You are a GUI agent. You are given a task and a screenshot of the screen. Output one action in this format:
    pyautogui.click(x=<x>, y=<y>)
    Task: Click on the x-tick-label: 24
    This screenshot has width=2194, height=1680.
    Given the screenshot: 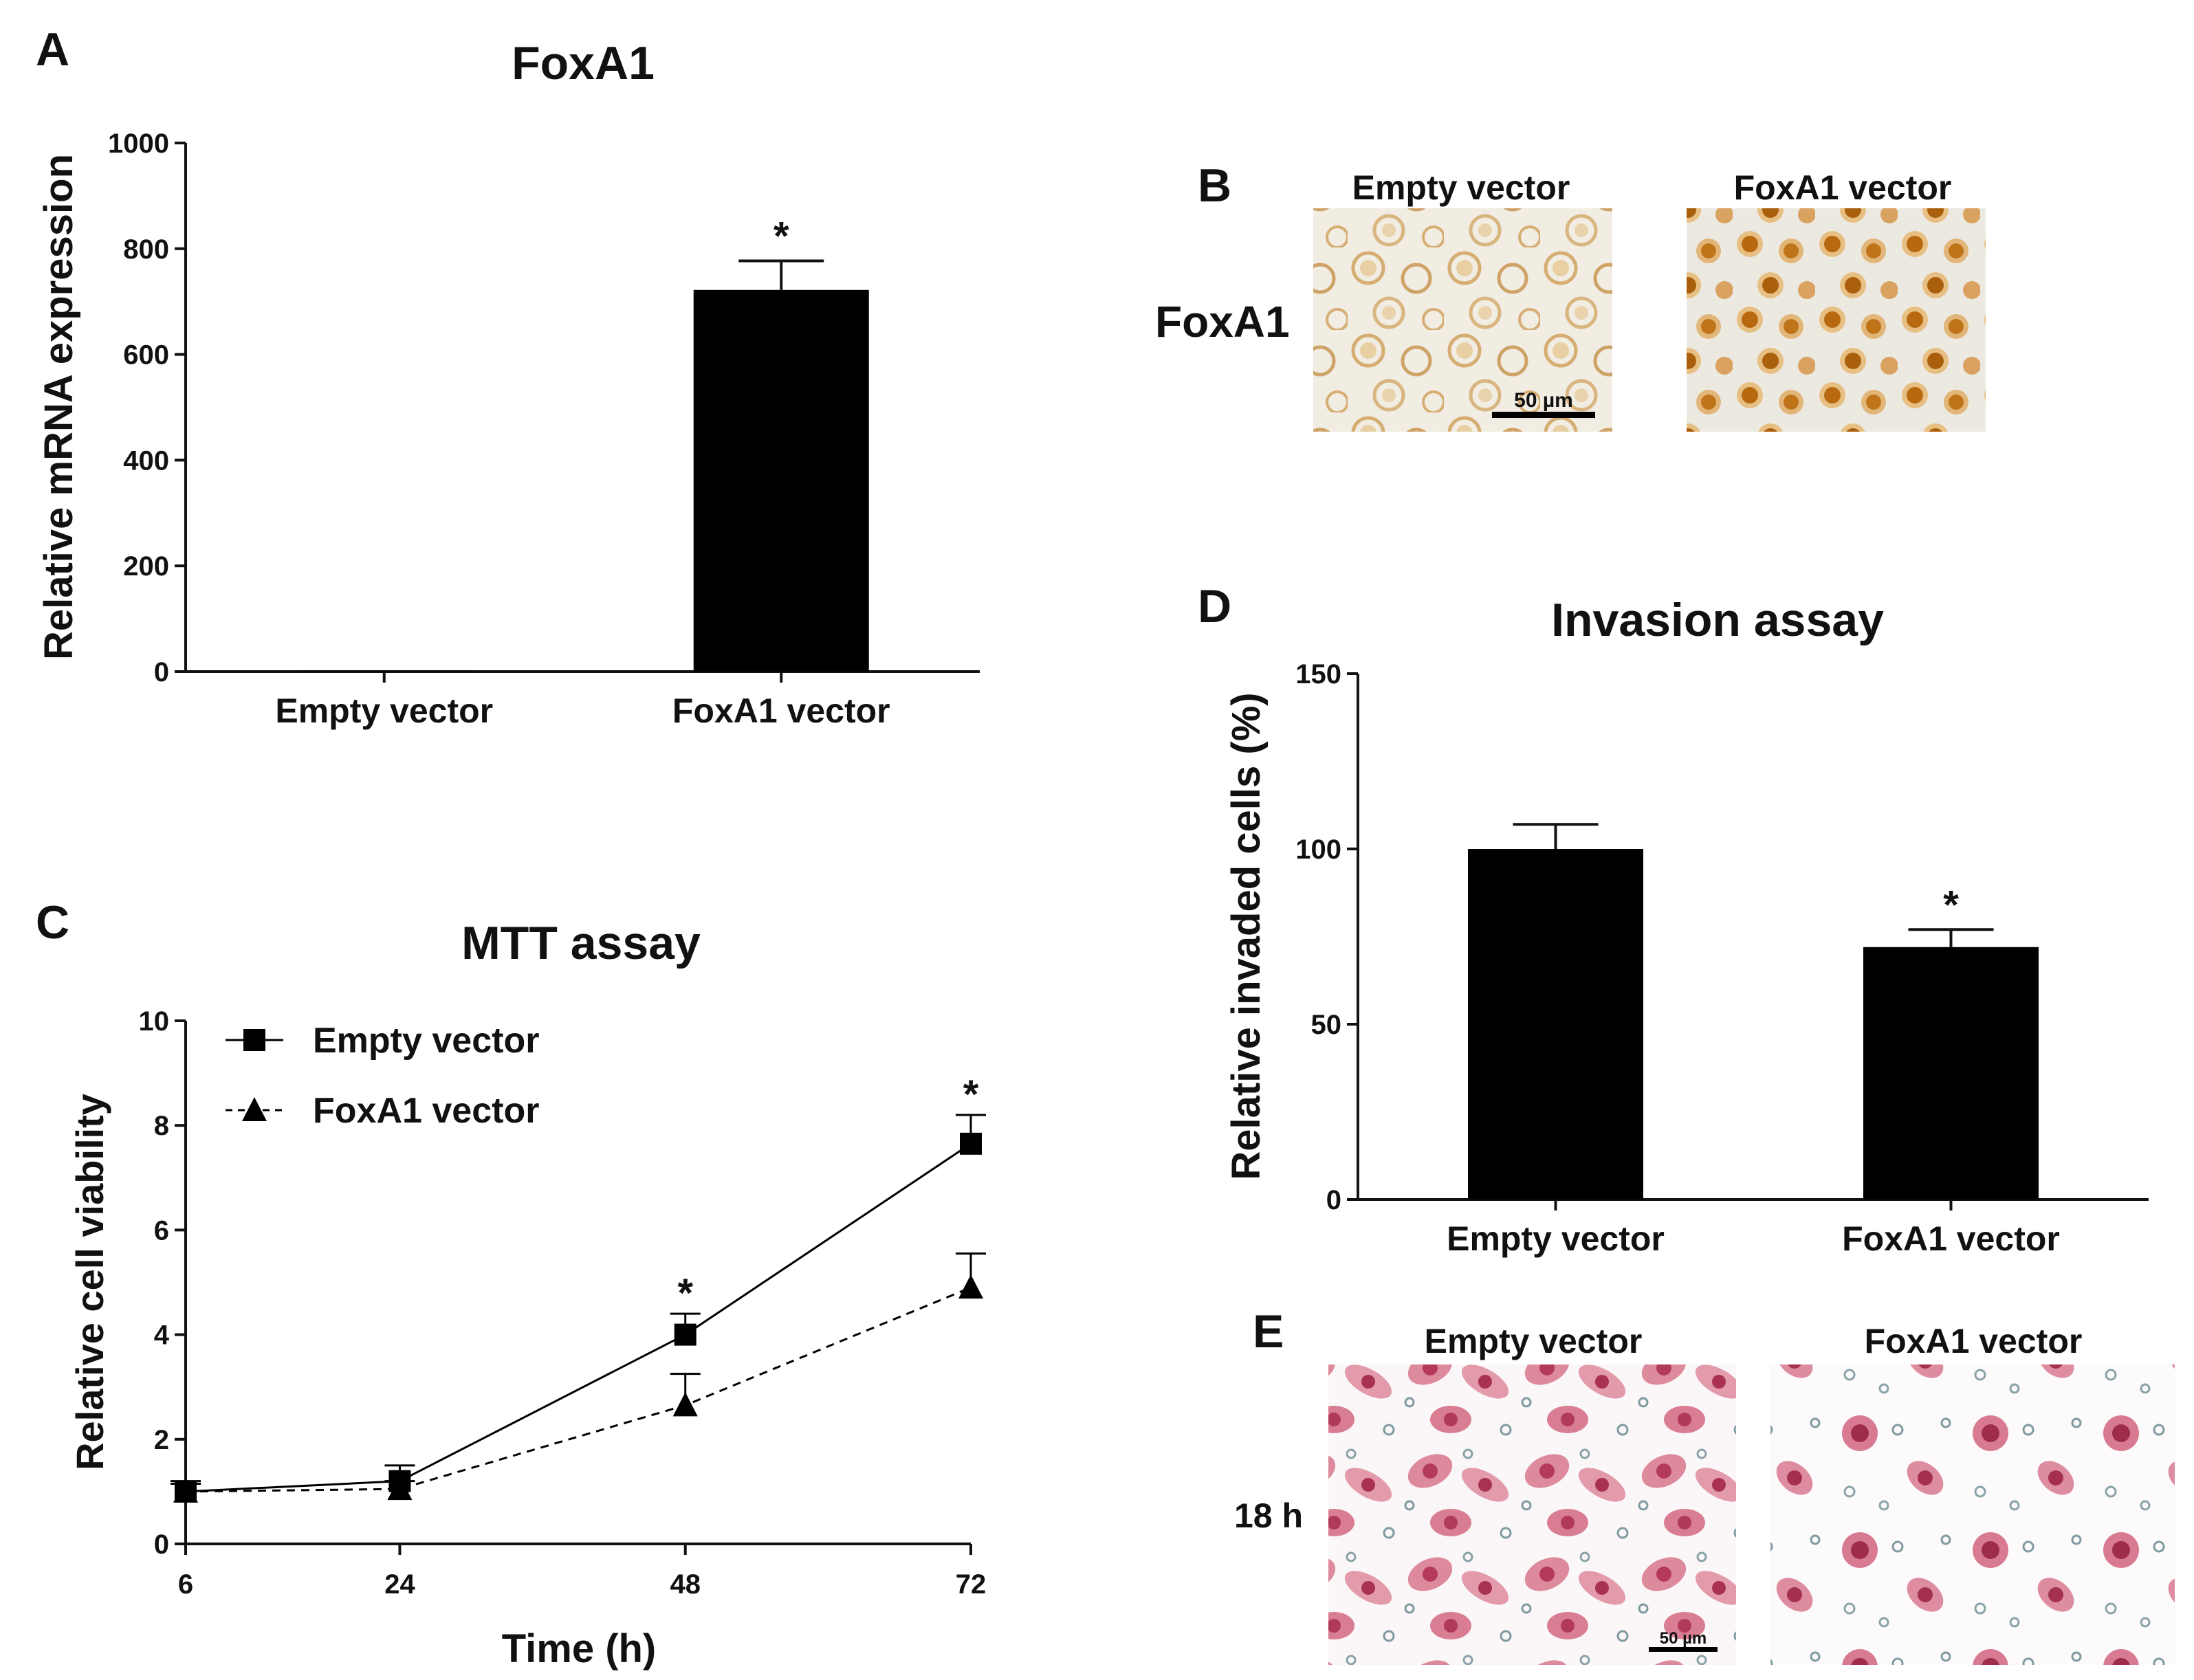 What is the action you would take?
    pyautogui.click(x=399, y=1584)
    